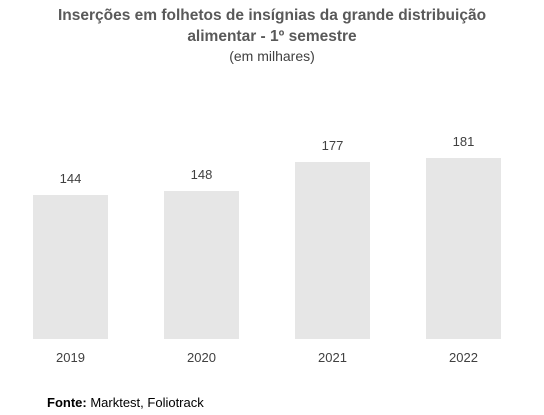 The height and width of the screenshot is (415, 544). I want to click on value-labels-group: 144 148 177 181, so click(267, 160).